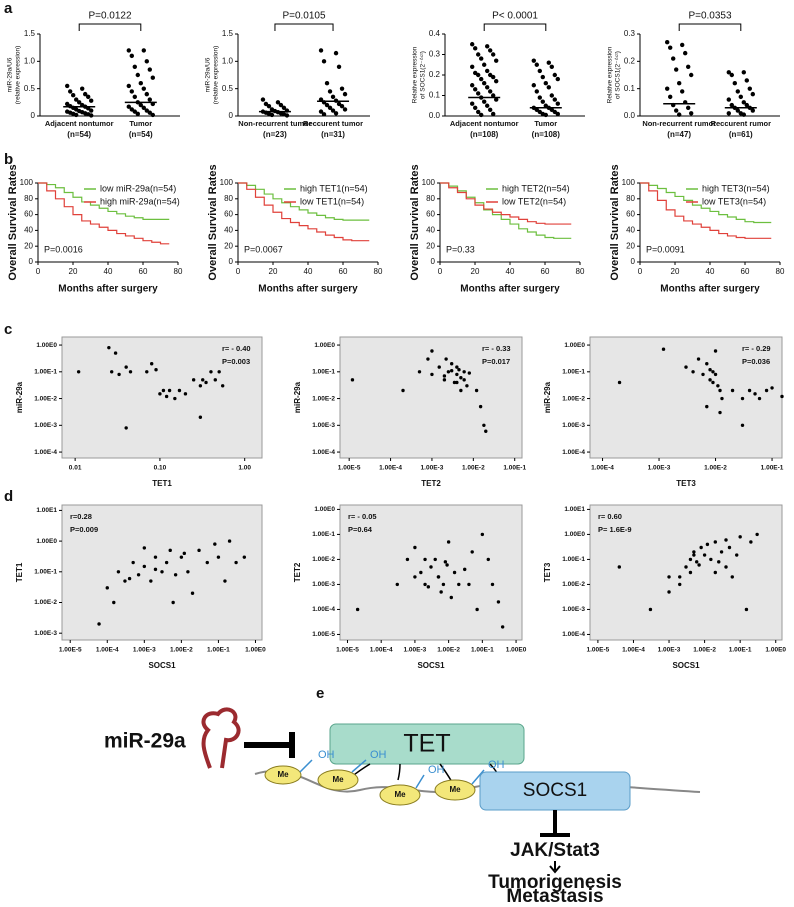 The width and height of the screenshot is (794, 907). I want to click on inhibition, so click(269, 745).